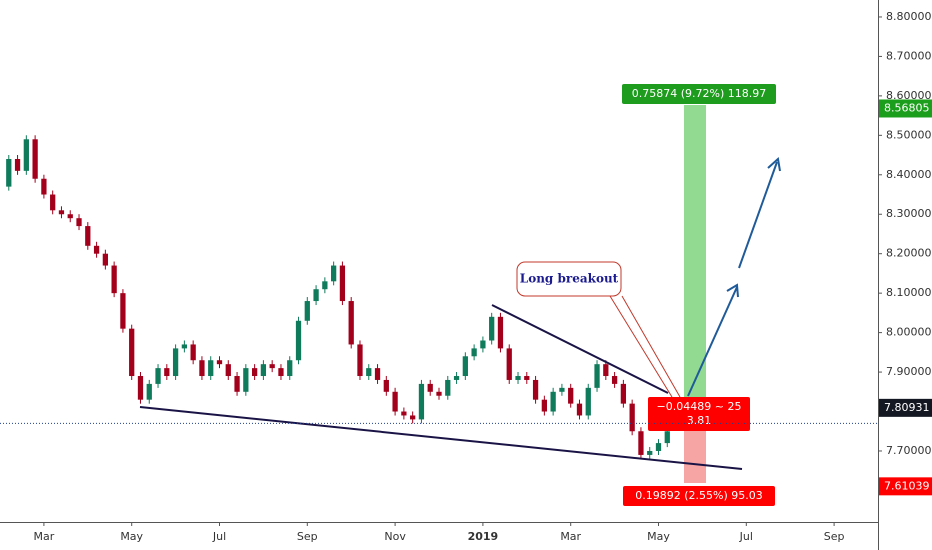  Describe the element at coordinates (746, 536) in the screenshot. I see `x-tick-label: Jul` at that location.